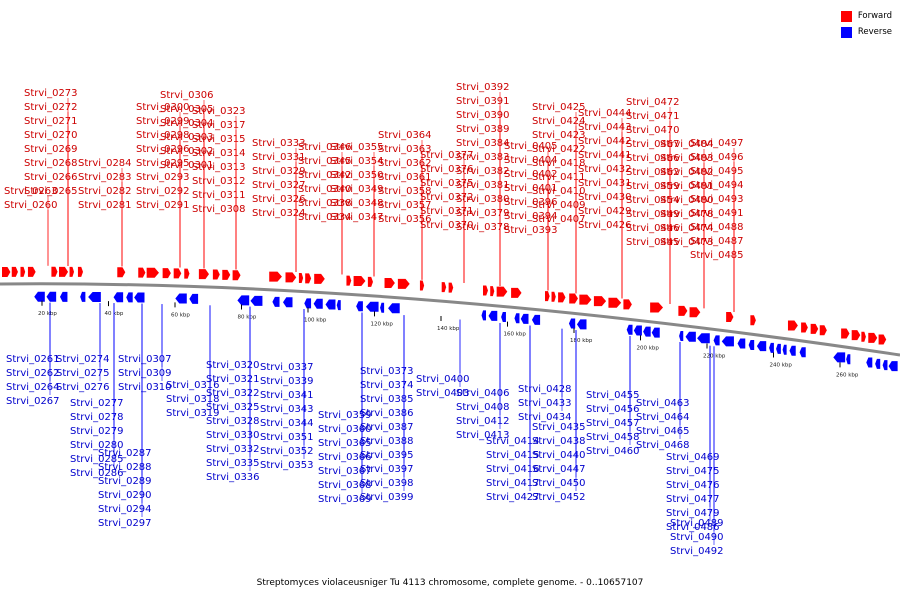 This screenshot has width=900, height=600. What do you see at coordinates (387, 427) in the screenshot?
I see `reverse-gene-label: Strvi_0387` at bounding box center [387, 427].